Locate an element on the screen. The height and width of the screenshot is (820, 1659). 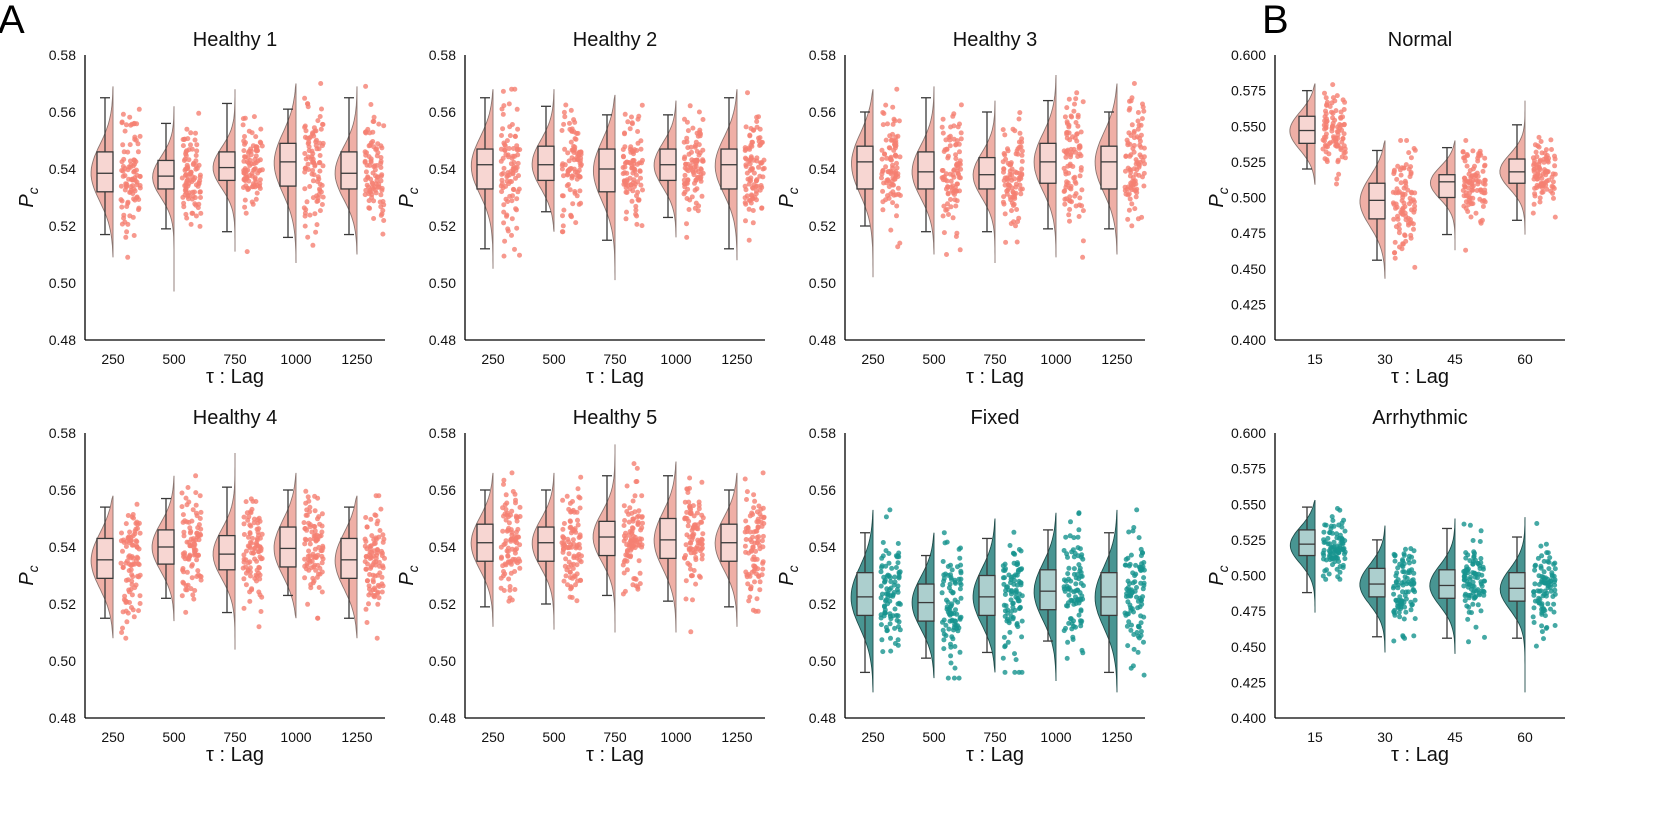
y-tick-label: 0.450 is located at coordinates (1248, 647).